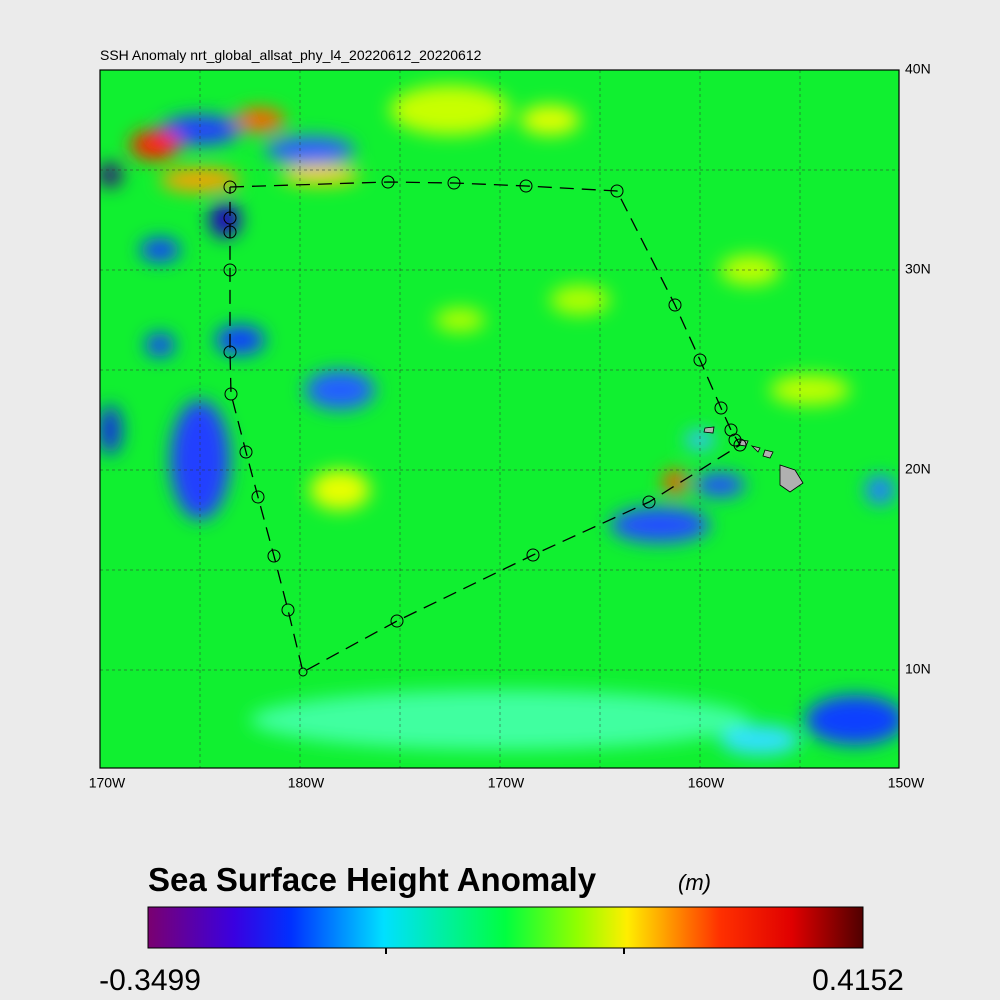 Image resolution: width=1000 pixels, height=1000 pixels. I want to click on colorbar-title: Sea Surface Height Anomaly, so click(372, 879).